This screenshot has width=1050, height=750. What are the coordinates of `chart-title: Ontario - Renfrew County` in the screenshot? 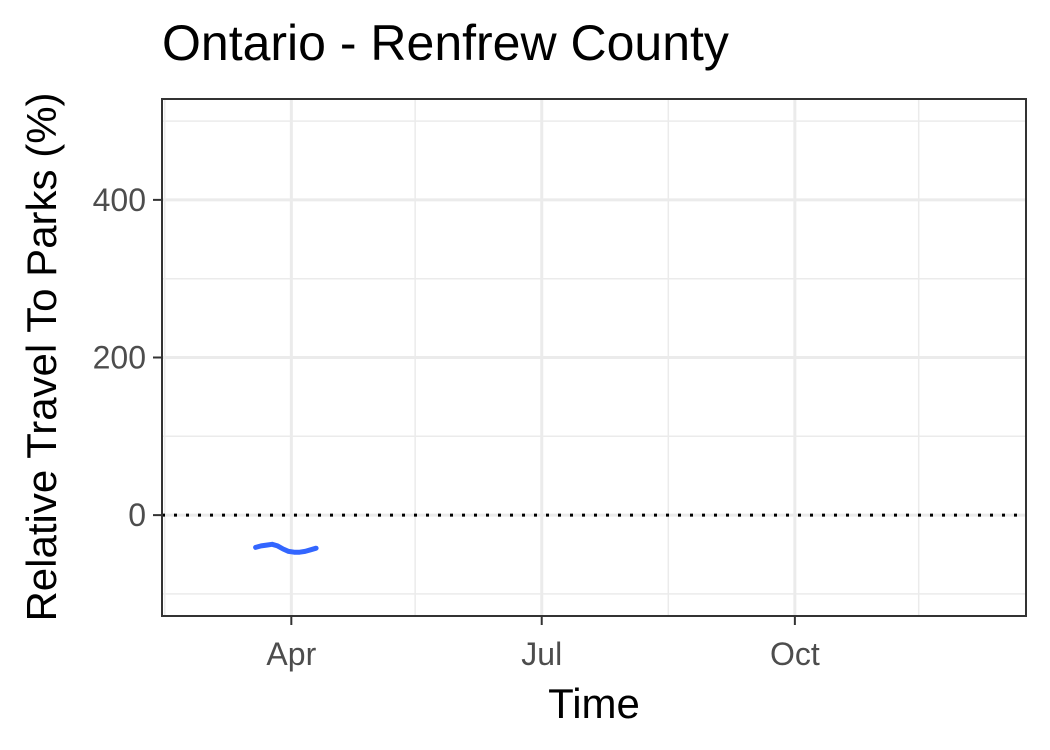 It's located at (445, 43).